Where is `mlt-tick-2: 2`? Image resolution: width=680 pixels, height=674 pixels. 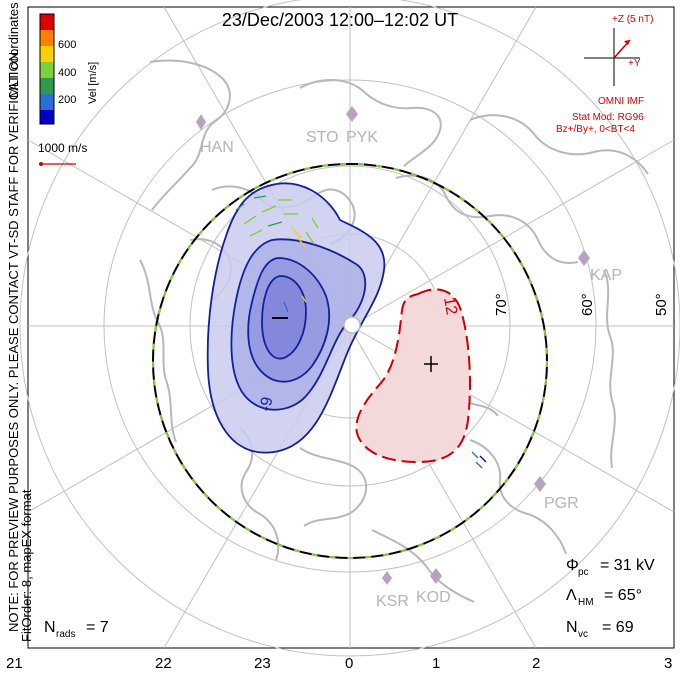 mlt-tick-2: 2 is located at coordinates (536, 663).